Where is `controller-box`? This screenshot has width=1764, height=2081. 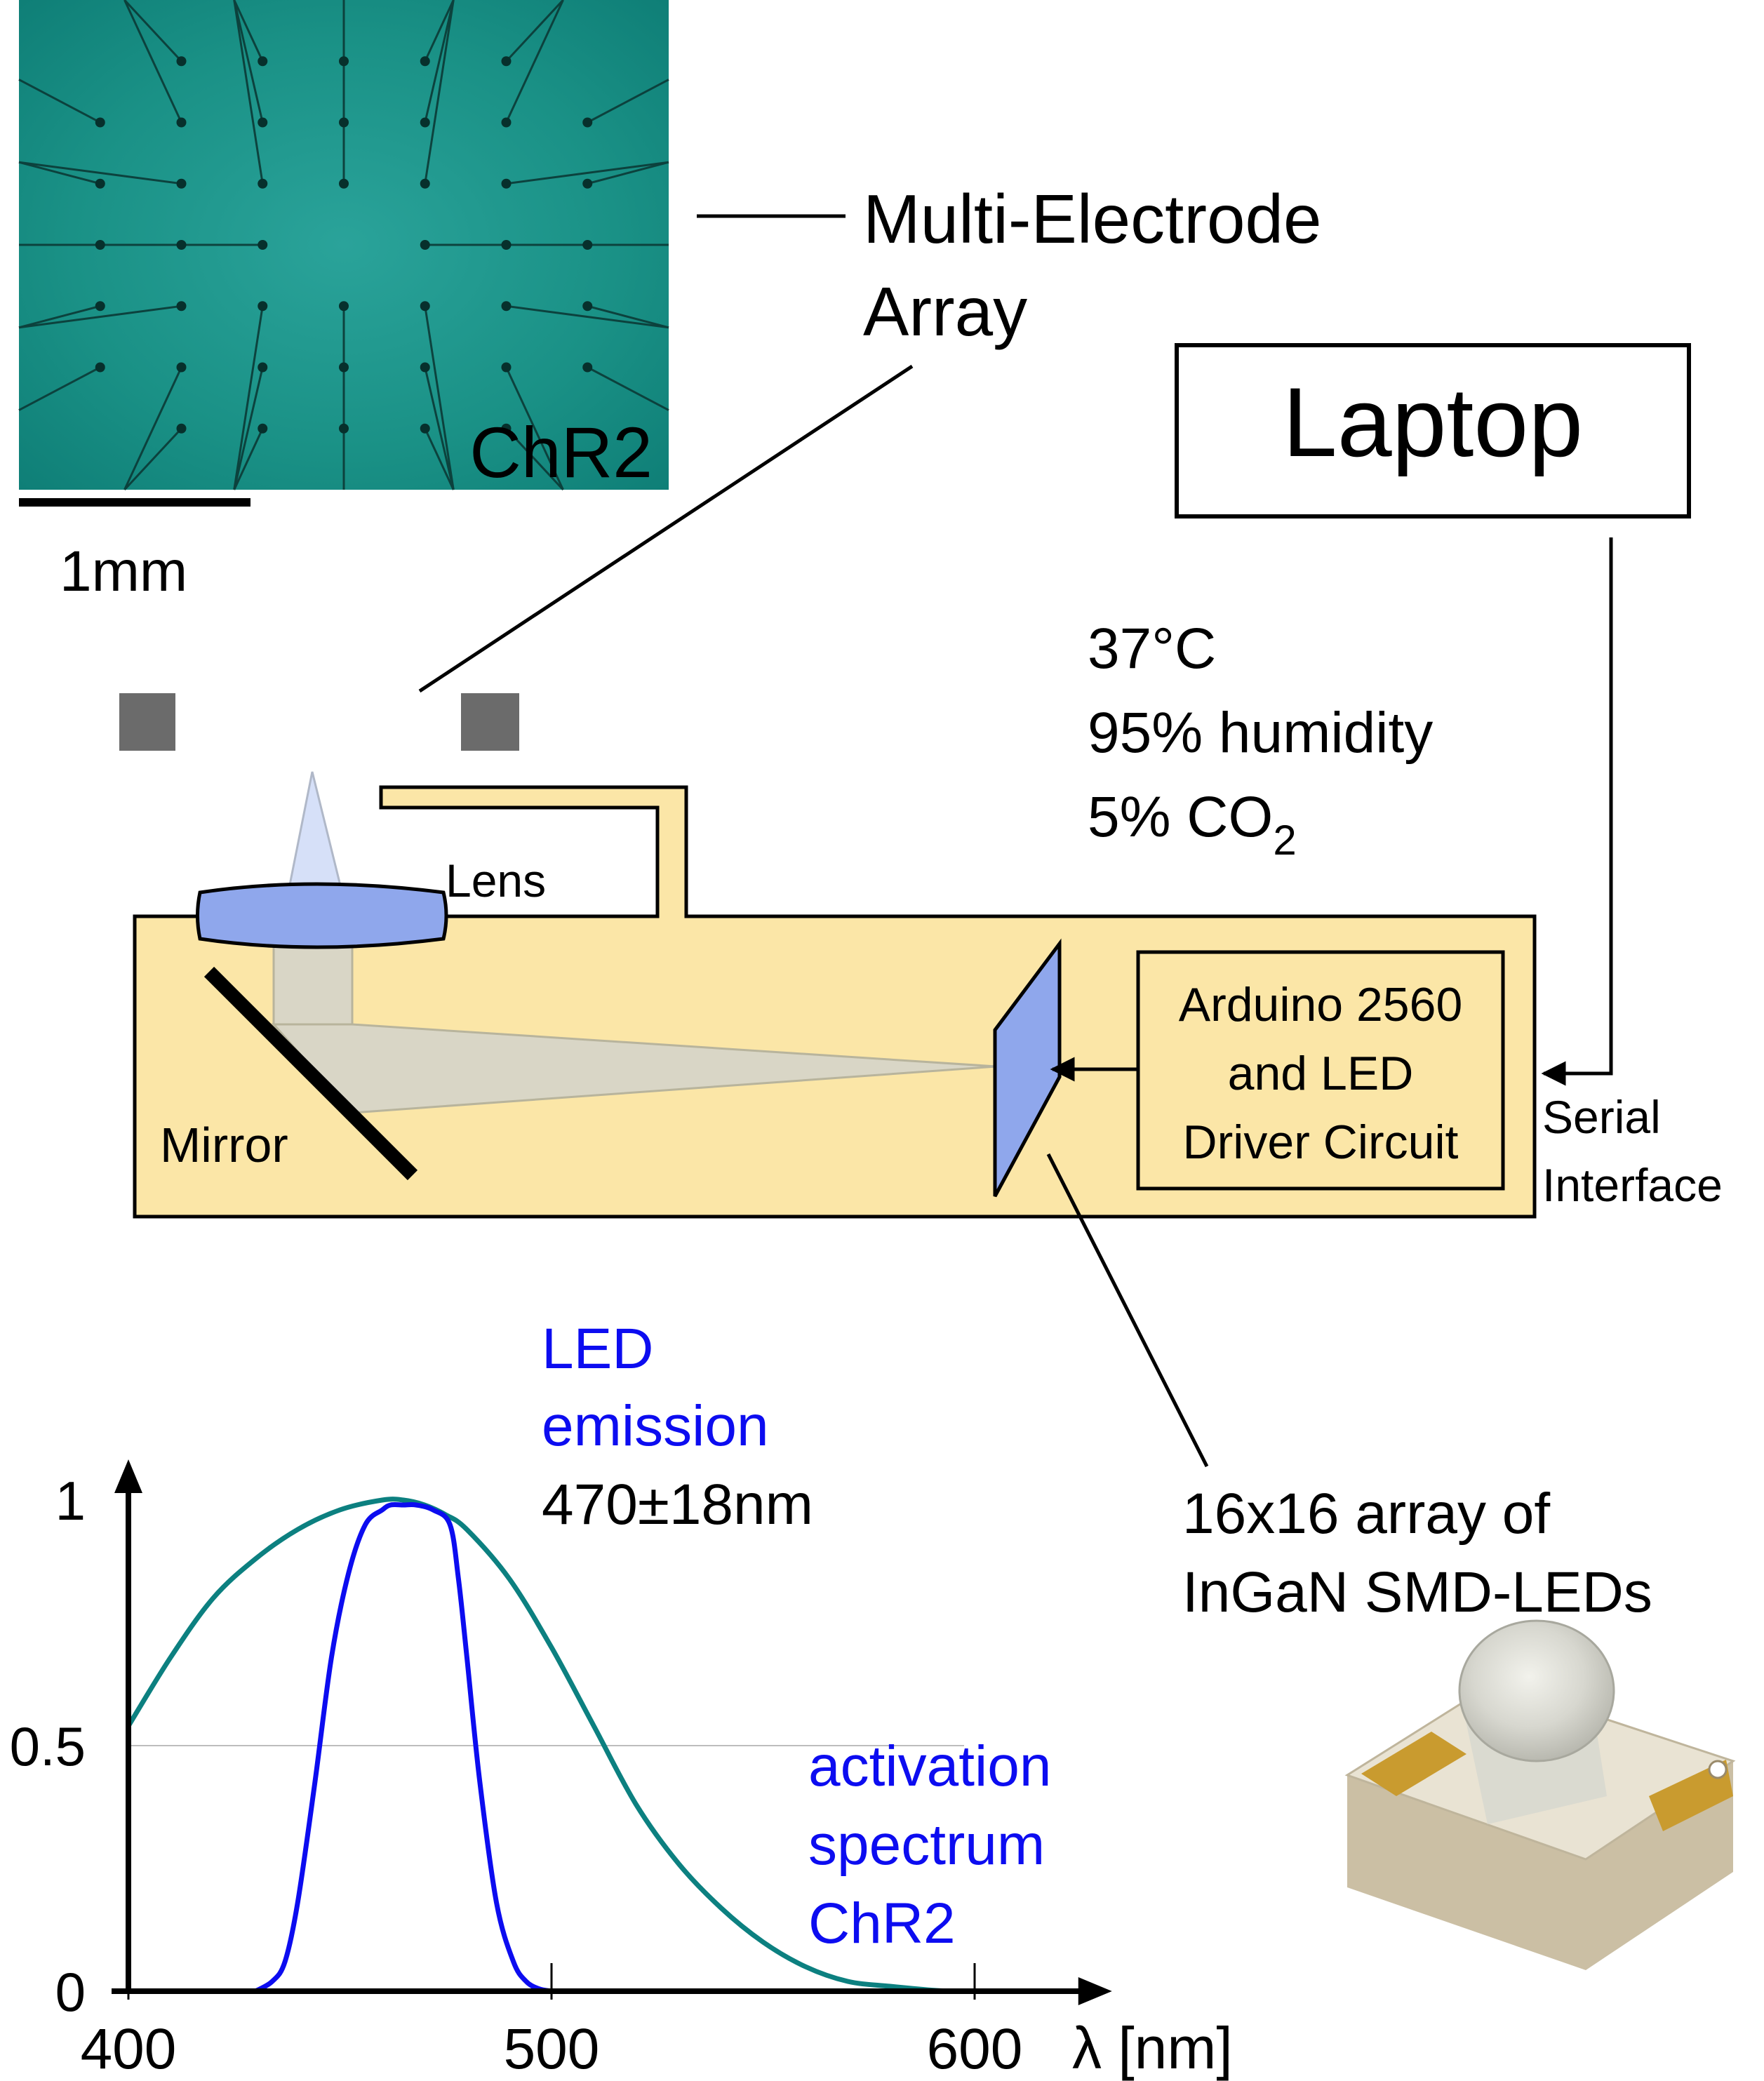 controller-box is located at coordinates (1320, 1070).